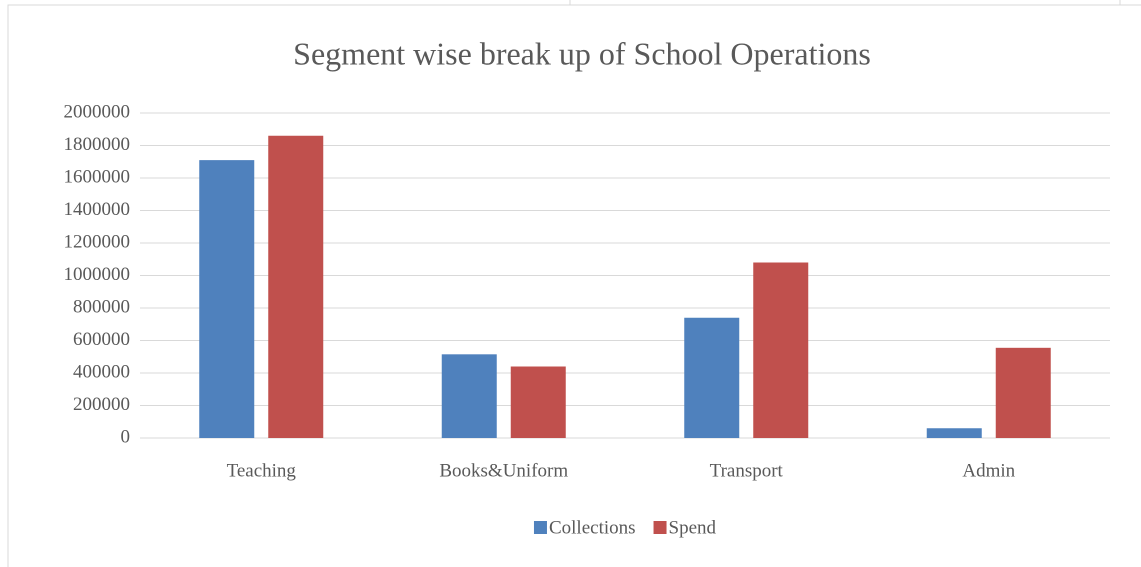  I want to click on legend-label: Collections, so click(592, 527).